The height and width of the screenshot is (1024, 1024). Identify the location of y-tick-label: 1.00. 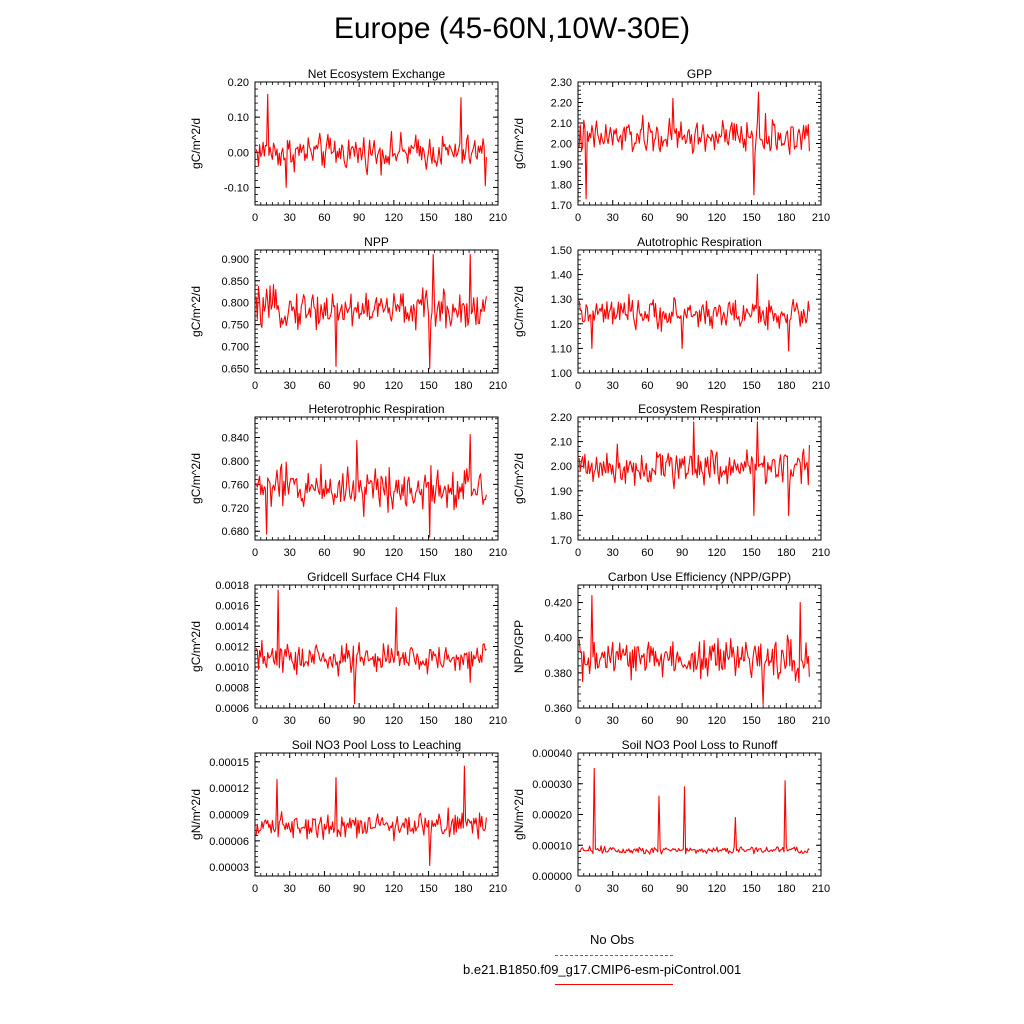
(561, 374).